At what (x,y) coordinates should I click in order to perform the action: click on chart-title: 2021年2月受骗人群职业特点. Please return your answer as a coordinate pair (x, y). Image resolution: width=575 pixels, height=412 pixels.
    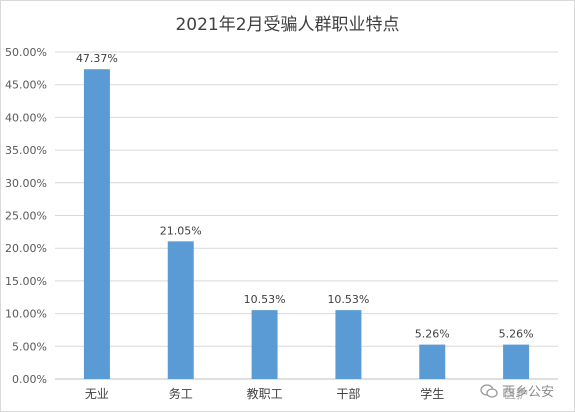
    Looking at the image, I should click on (287, 25).